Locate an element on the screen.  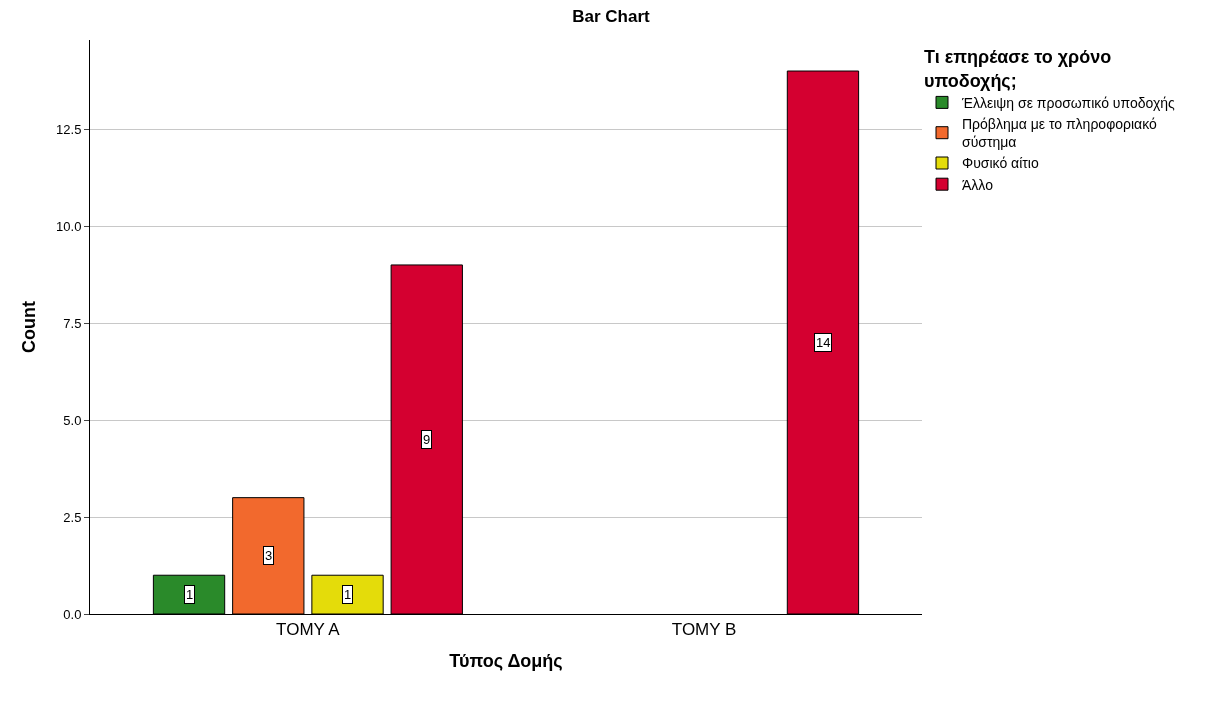
y-tick-label: 5.0 is located at coordinates (72, 420).